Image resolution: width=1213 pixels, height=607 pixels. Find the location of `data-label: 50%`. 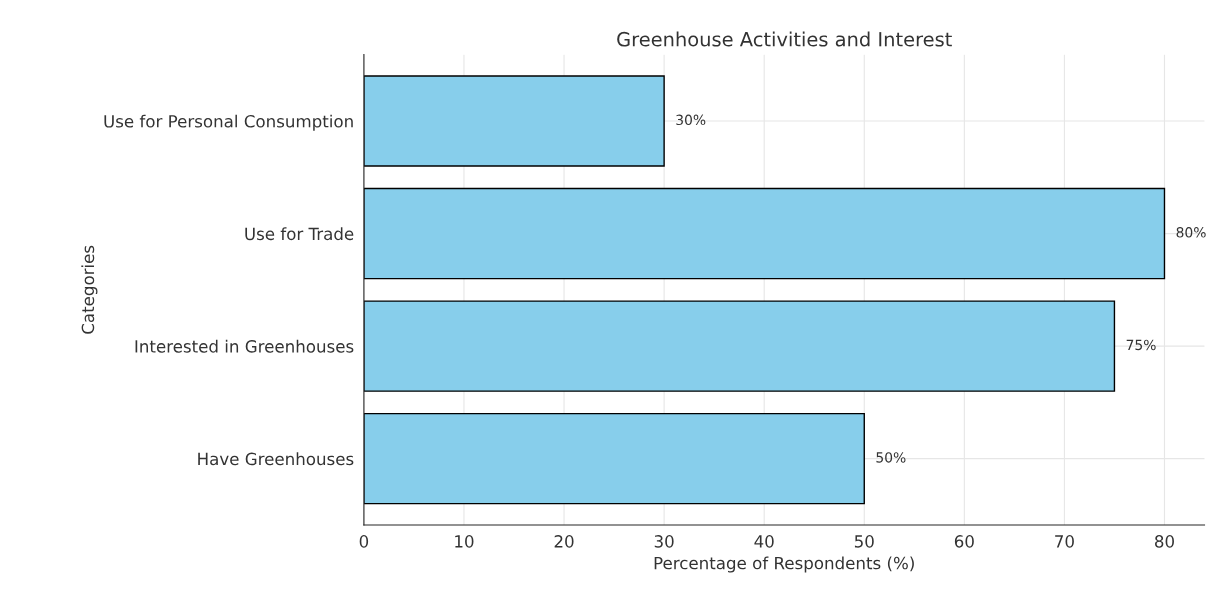

data-label: 50% is located at coordinates (891, 457).